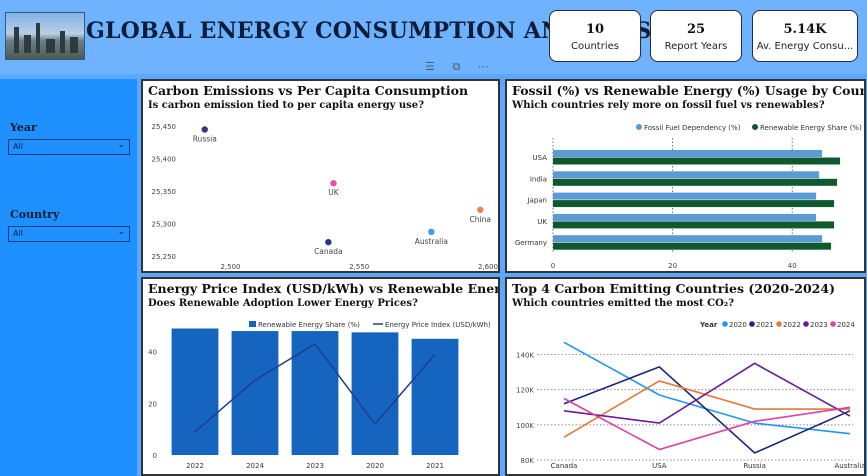 The width and height of the screenshot is (867, 476). I want to click on kpi-card-report-years: 25 Report Years, so click(696, 36).